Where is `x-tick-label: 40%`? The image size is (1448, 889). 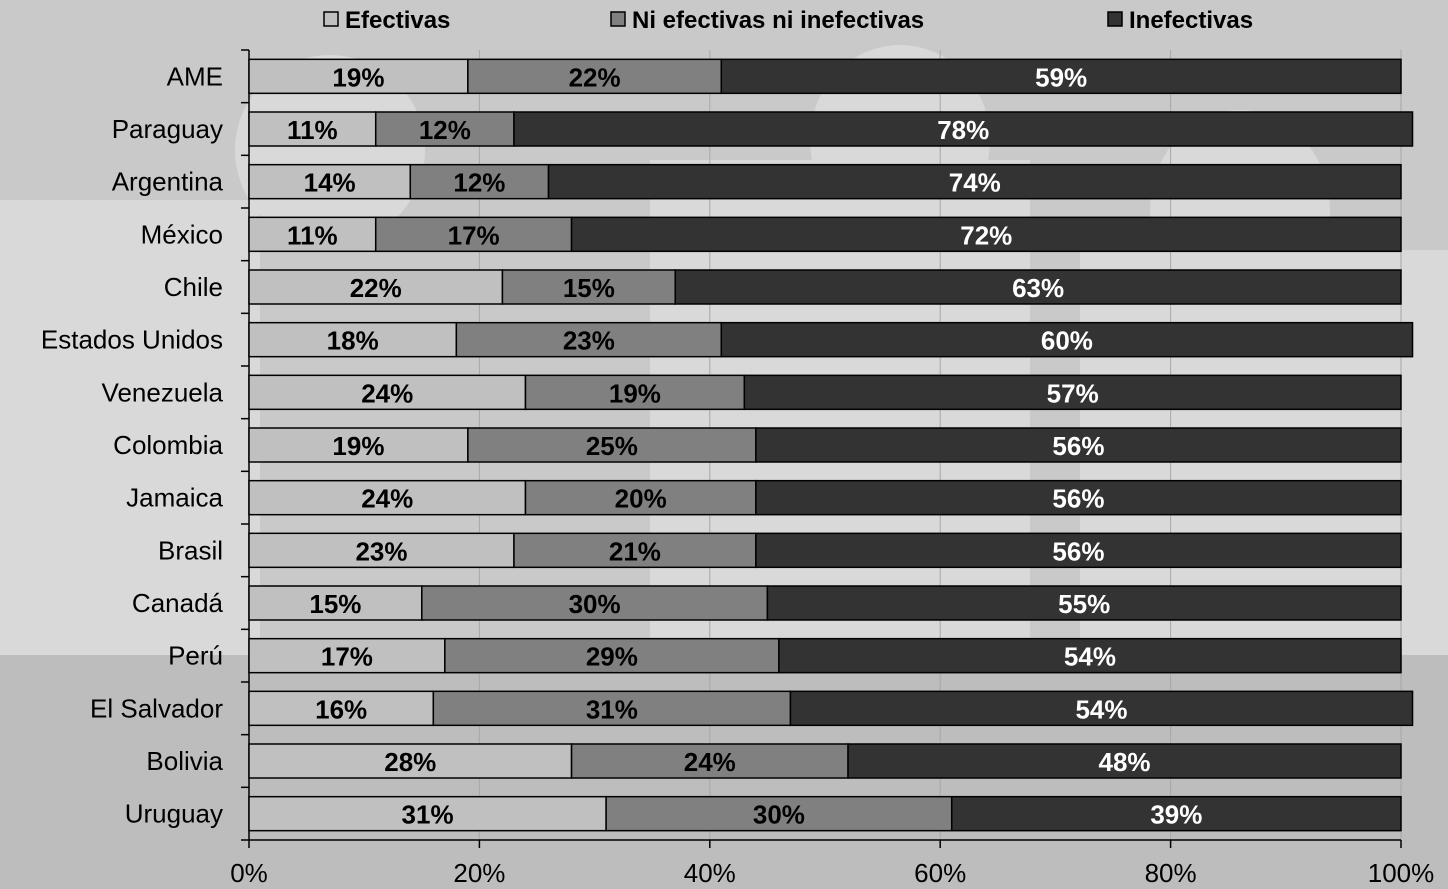
x-tick-label: 40% is located at coordinates (710, 873).